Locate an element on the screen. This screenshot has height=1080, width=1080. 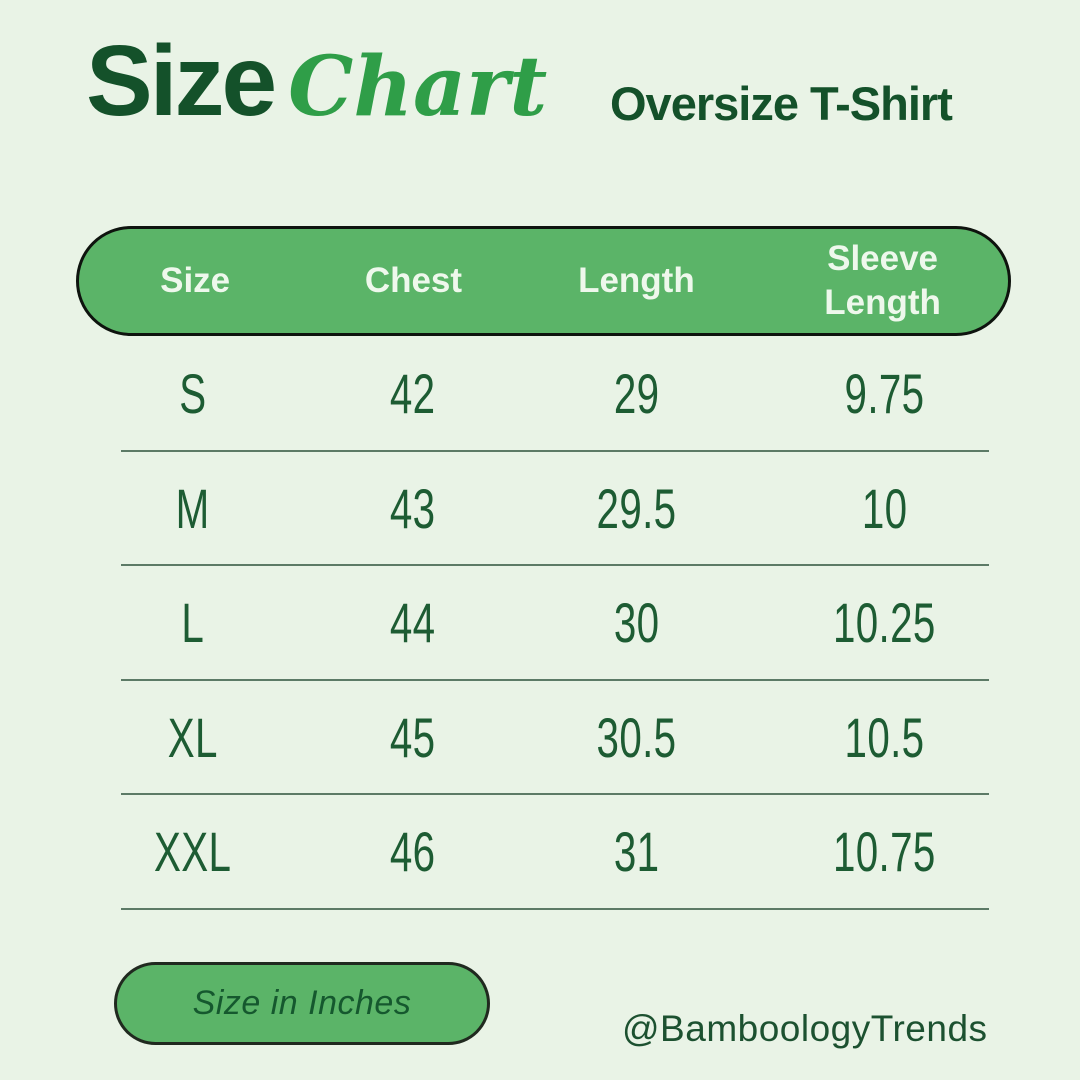
product-name: Oversize T-Shirt is located at coordinates (781, 103).